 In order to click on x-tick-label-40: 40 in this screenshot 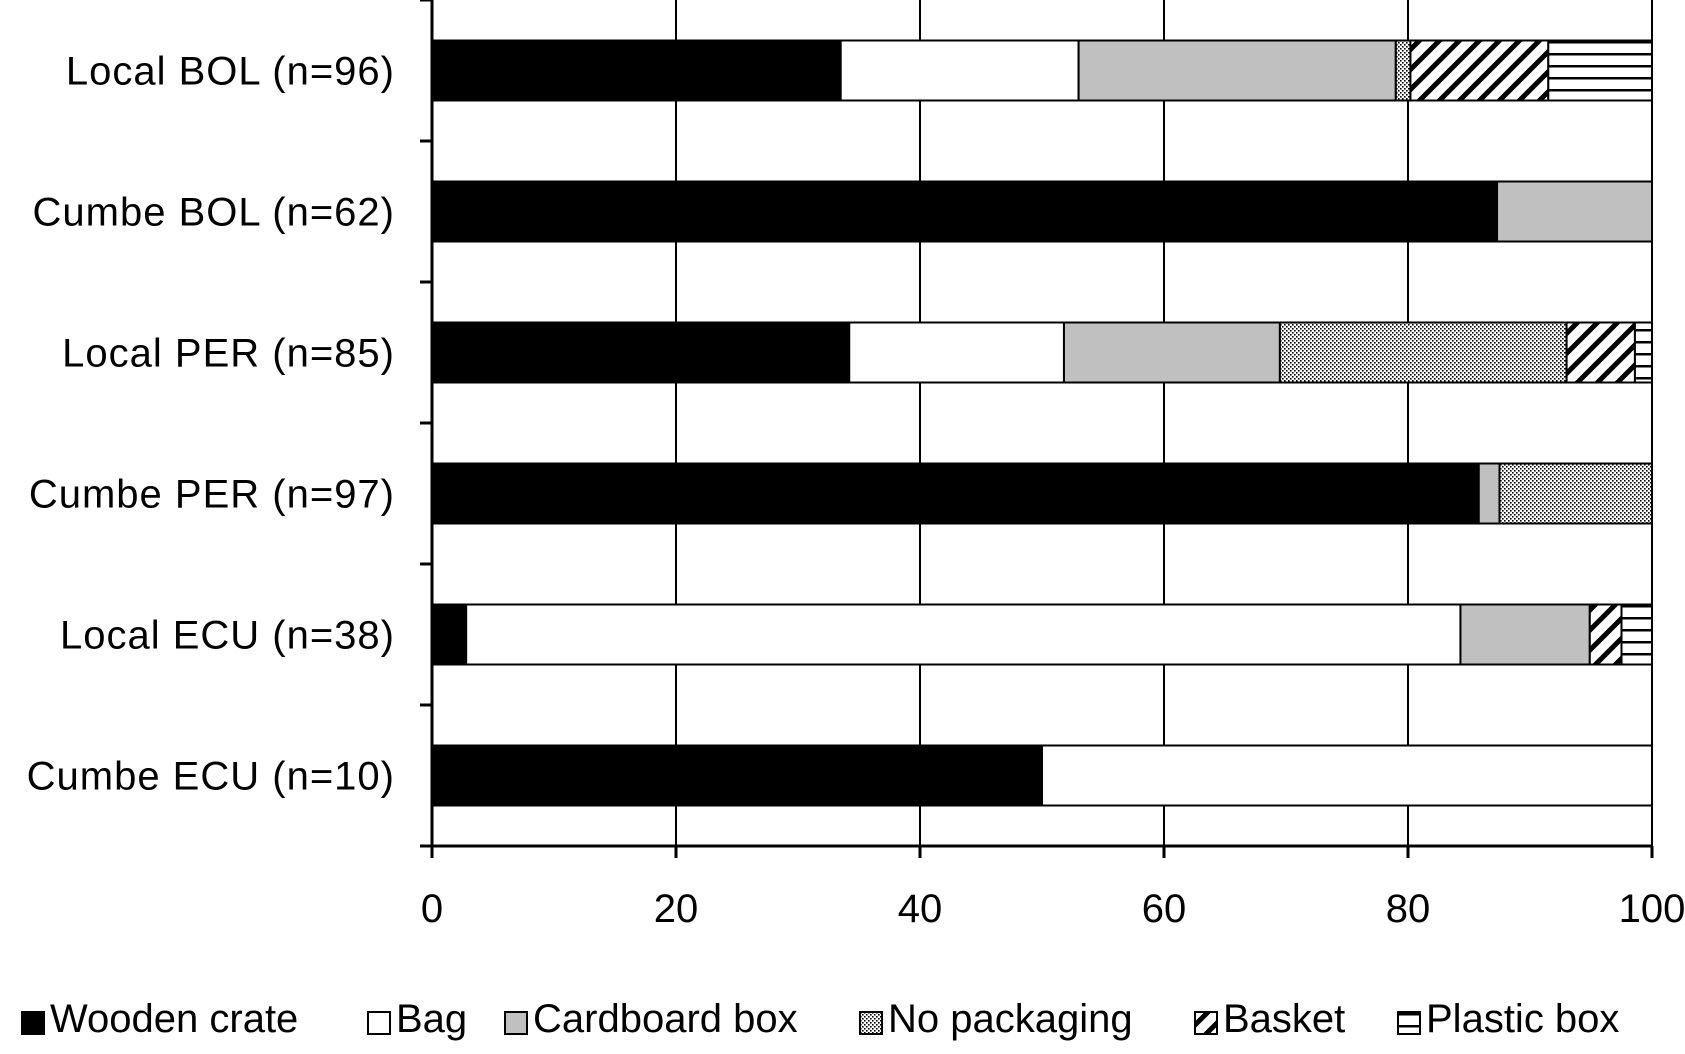, I will do `click(920, 909)`.